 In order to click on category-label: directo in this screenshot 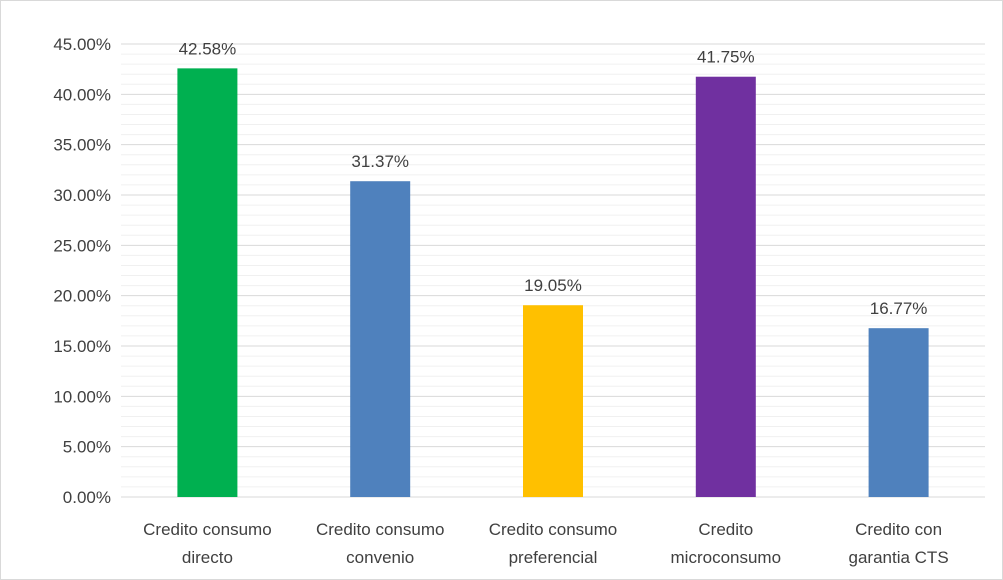, I will do `click(207, 557)`.